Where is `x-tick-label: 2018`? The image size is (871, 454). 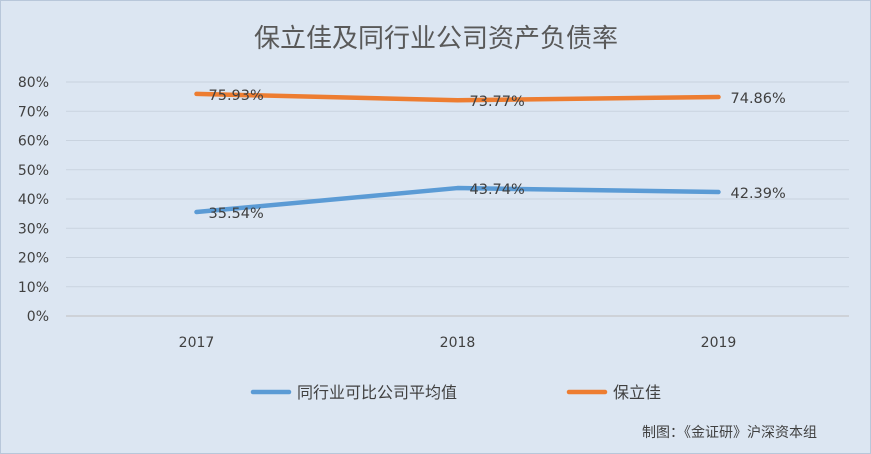 x-tick-label: 2018 is located at coordinates (458, 343).